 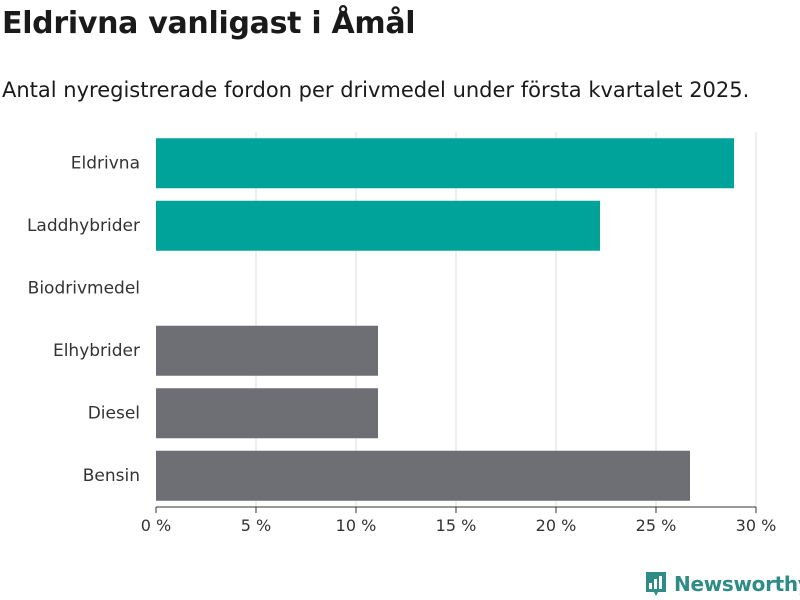 What do you see at coordinates (96, 351) in the screenshot?
I see `category-label: Elhybrider` at bounding box center [96, 351].